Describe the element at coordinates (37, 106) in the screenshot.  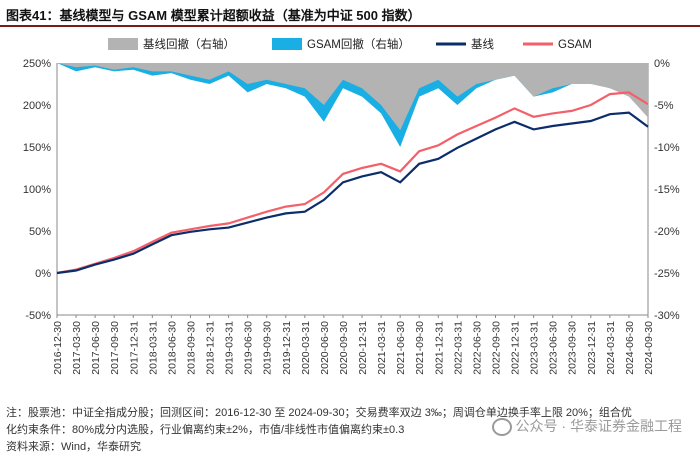
I see `left-tick-label: 200%` at that location.